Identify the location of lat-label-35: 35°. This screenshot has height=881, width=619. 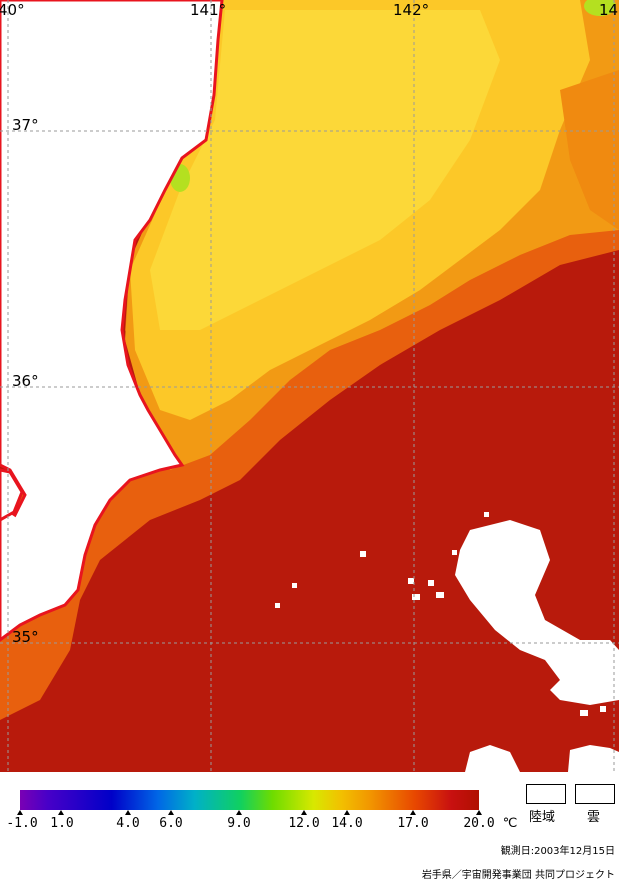
(25, 637).